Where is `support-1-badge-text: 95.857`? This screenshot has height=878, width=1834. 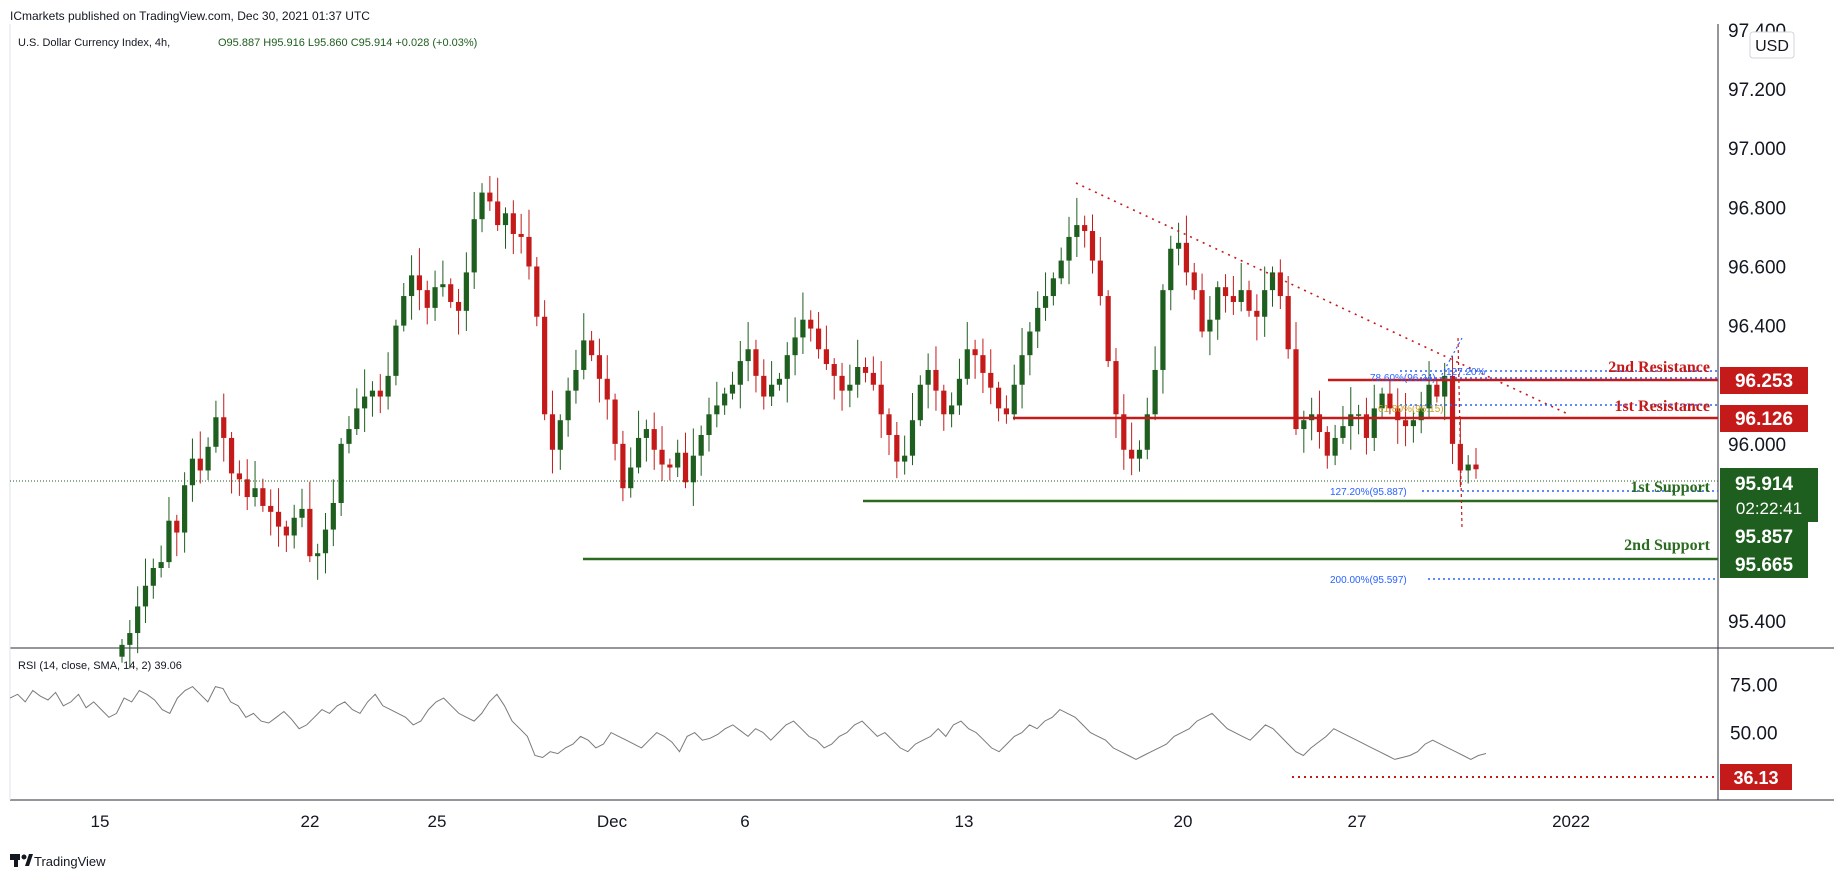 support-1-badge-text: 95.857 is located at coordinates (1764, 537).